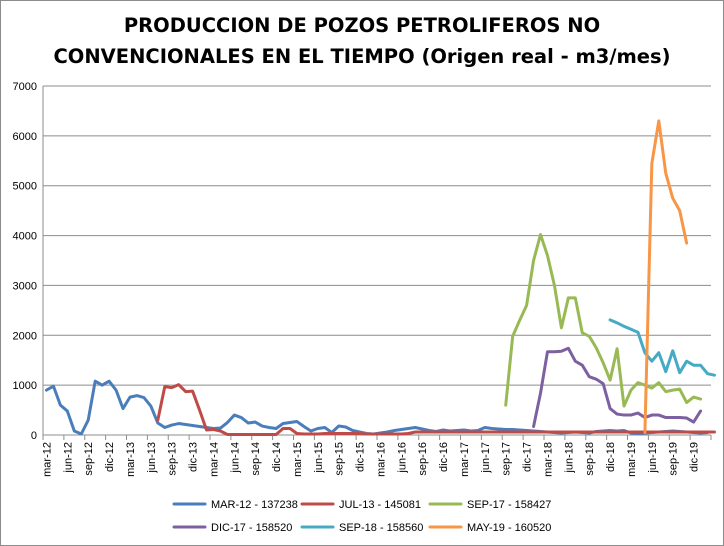  Describe the element at coordinates (362, 25) in the screenshot. I see `chart-title-line-1: PRODUCCION DE POZOS PETROLIFEROS NO` at that location.